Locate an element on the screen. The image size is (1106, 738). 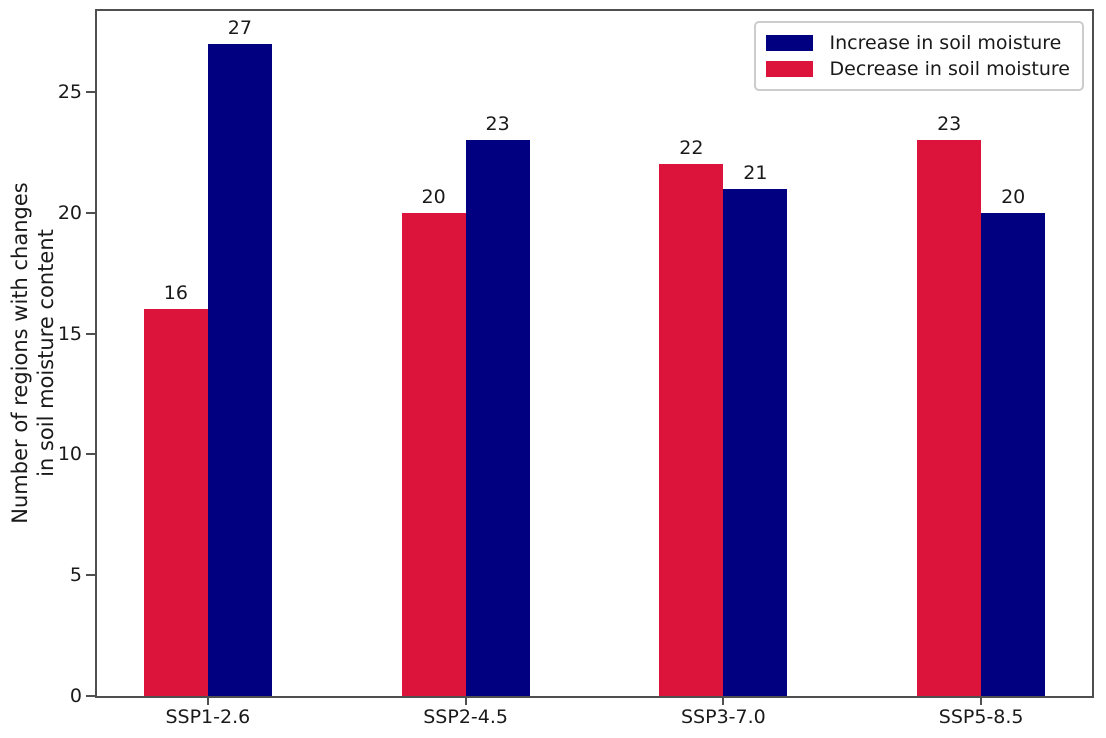
legend-item-label: Increase in soil moisture is located at coordinates (945, 43).